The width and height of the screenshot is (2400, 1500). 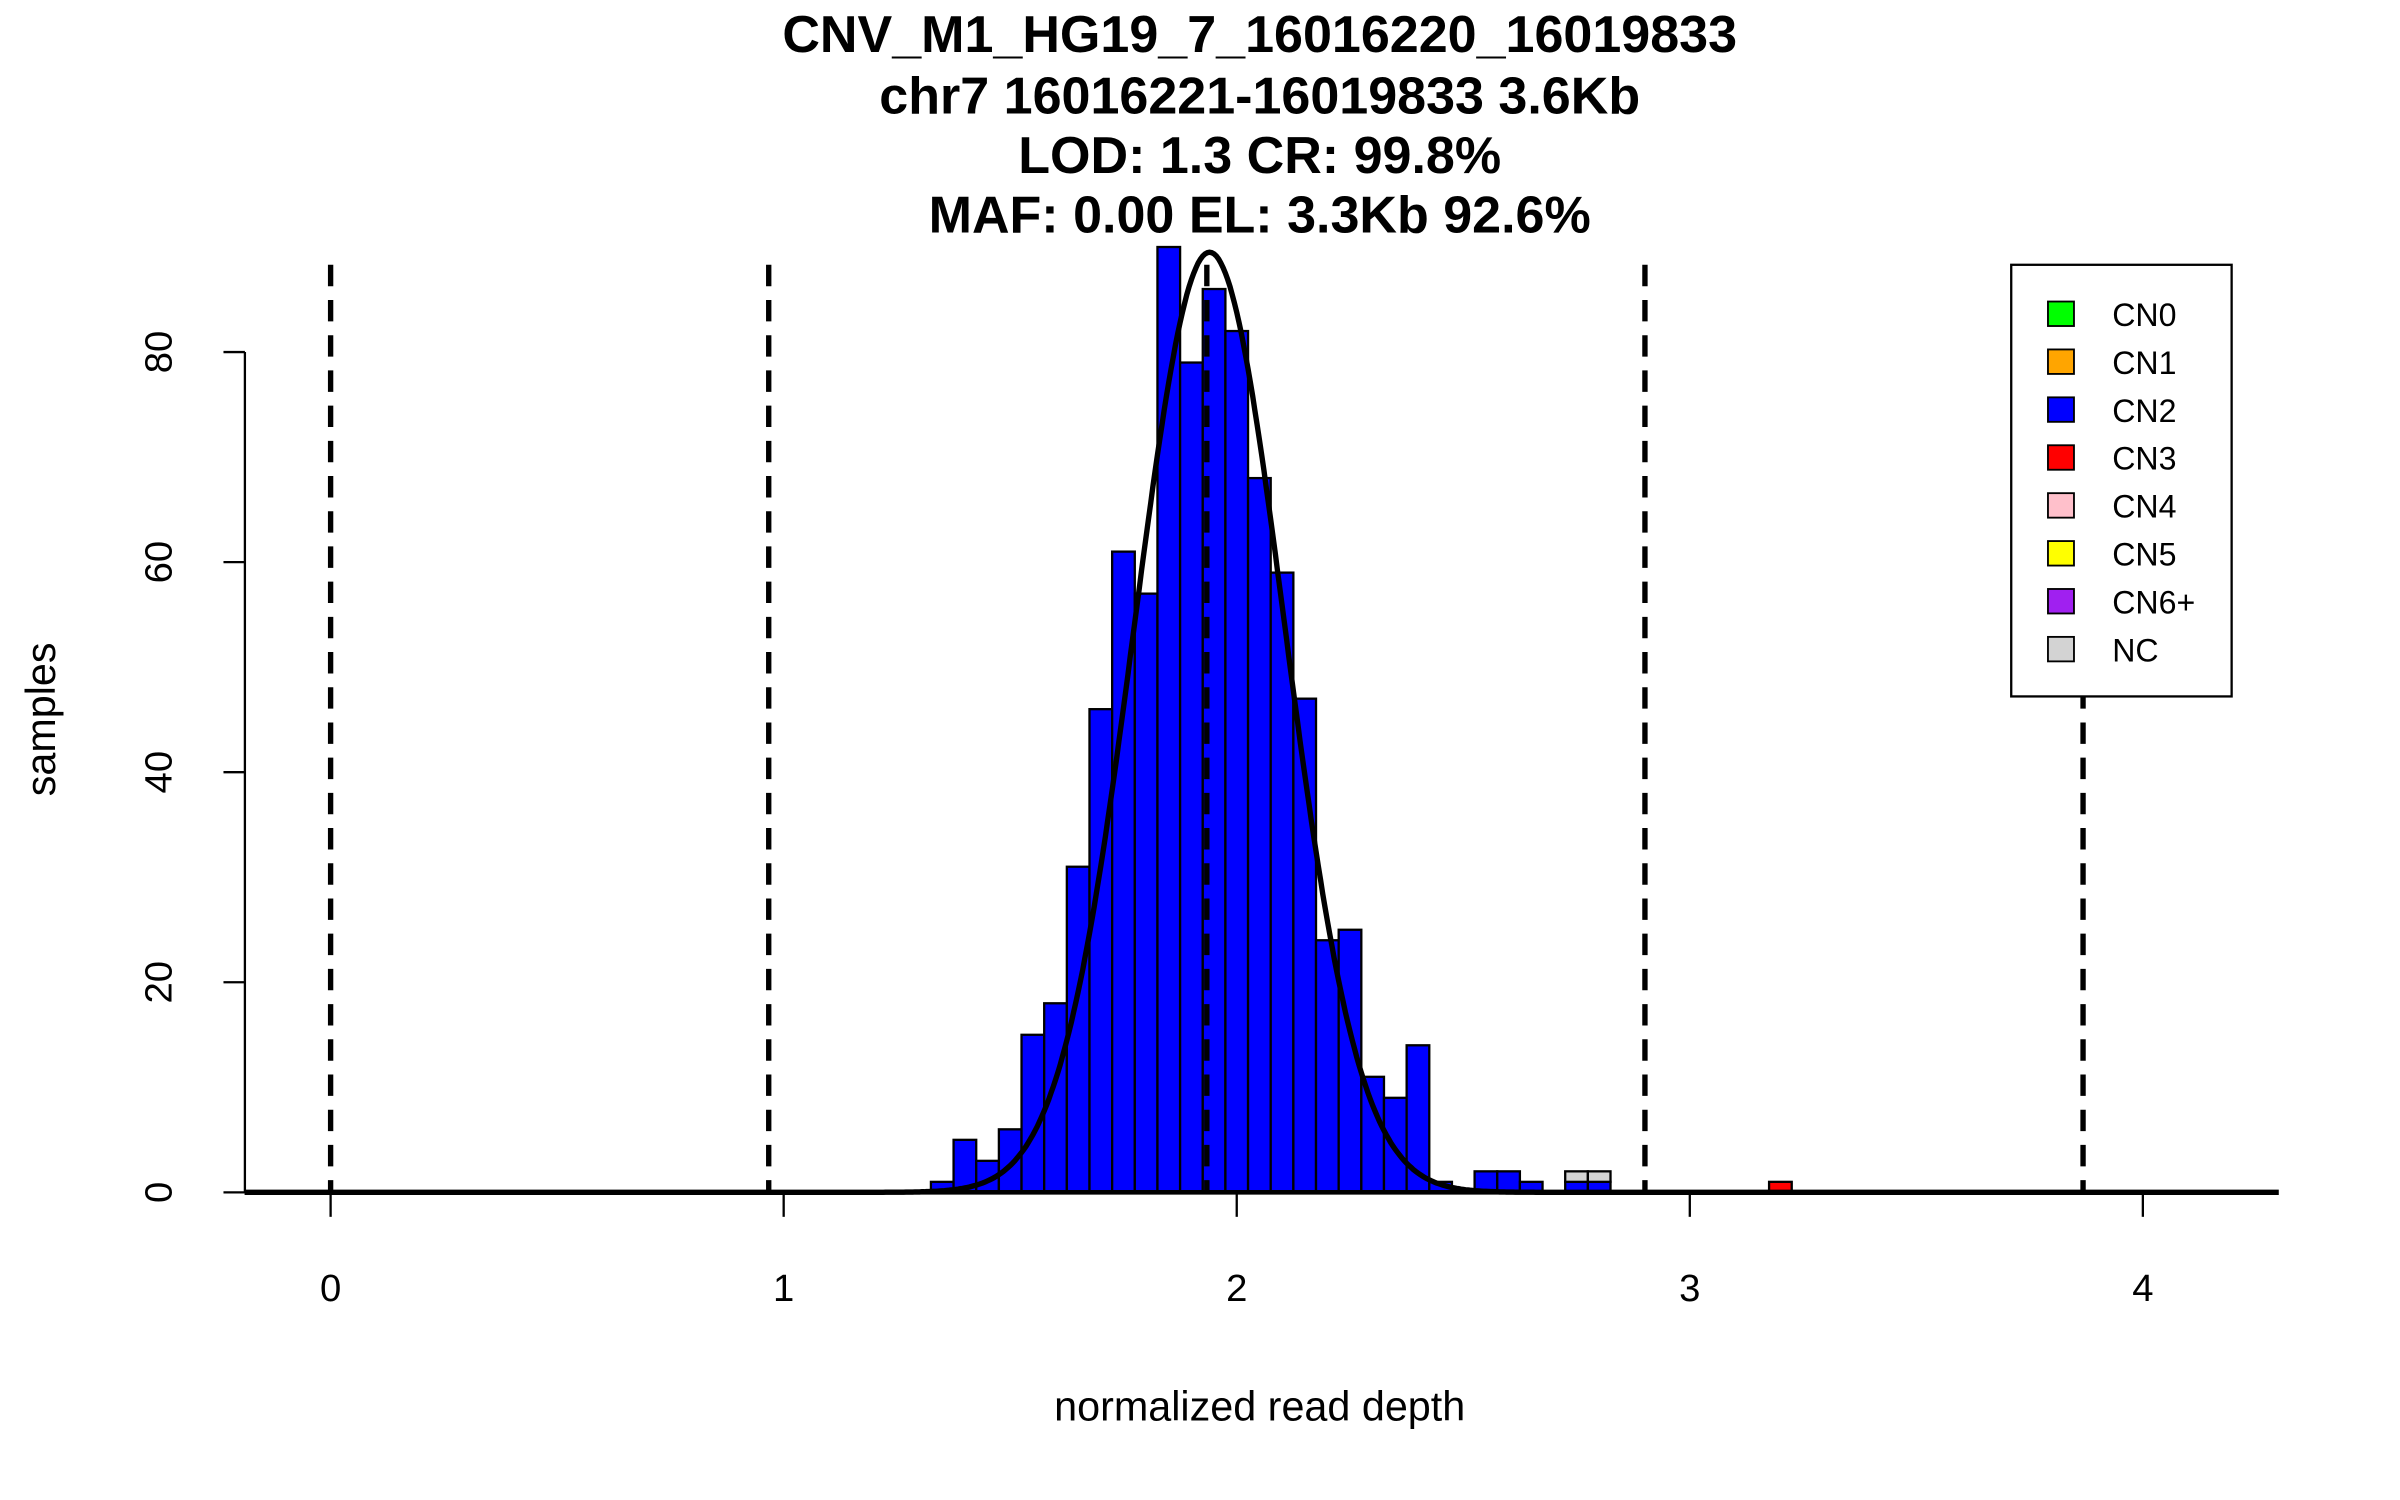 What do you see at coordinates (158, 772) in the screenshot?
I see `y-tick-label: 40` at bounding box center [158, 772].